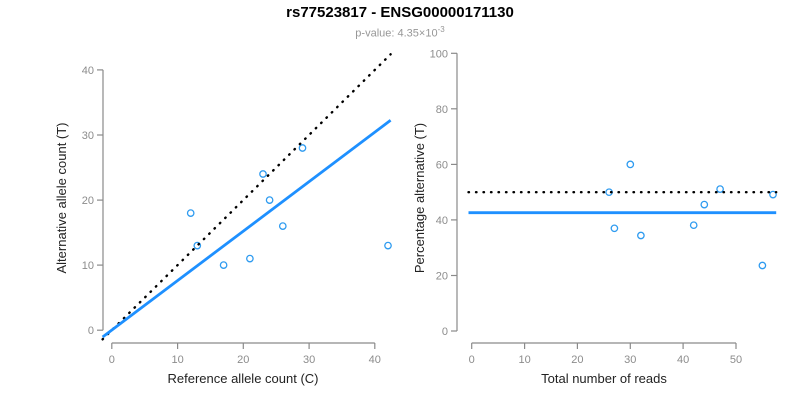 This screenshot has width=800, height=400. Describe the element at coordinates (604, 378) in the screenshot. I see `x-axis-title: Total number of reads` at that location.